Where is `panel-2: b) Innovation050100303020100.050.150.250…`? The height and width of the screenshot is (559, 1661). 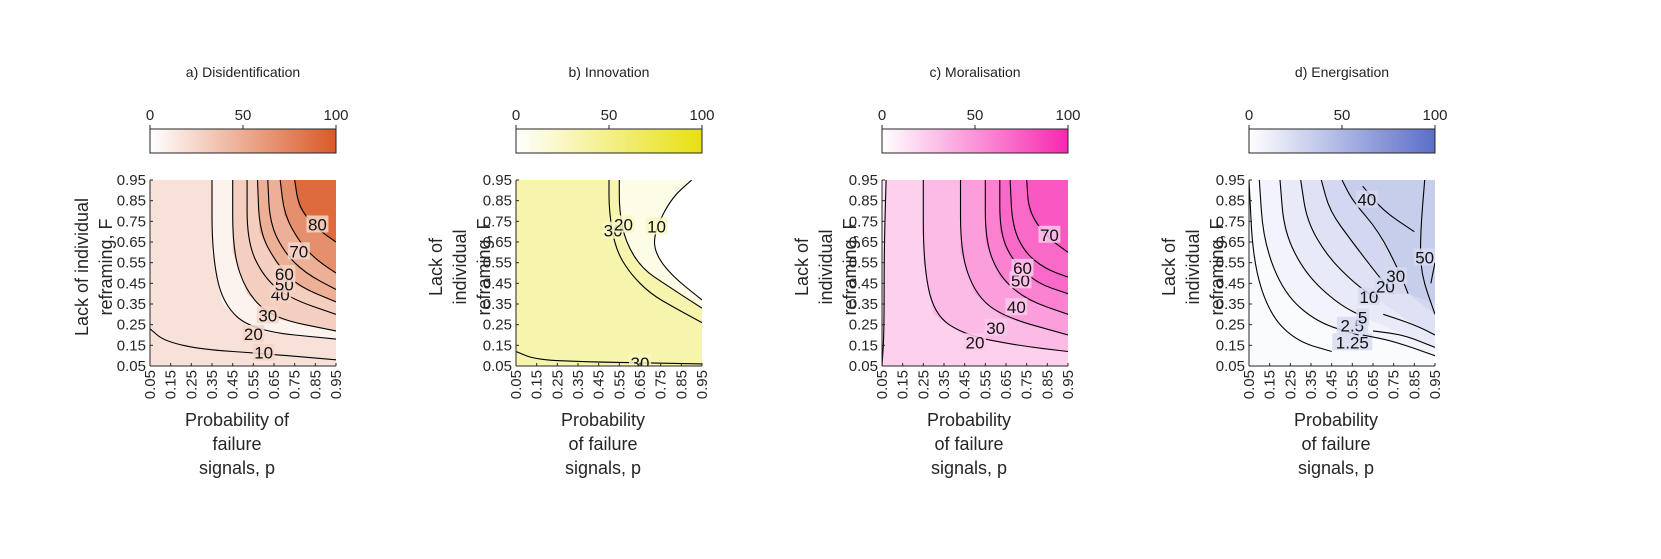
panel-2: b) Innovation050100303020100.050.150.250… is located at coordinates (570, 271).